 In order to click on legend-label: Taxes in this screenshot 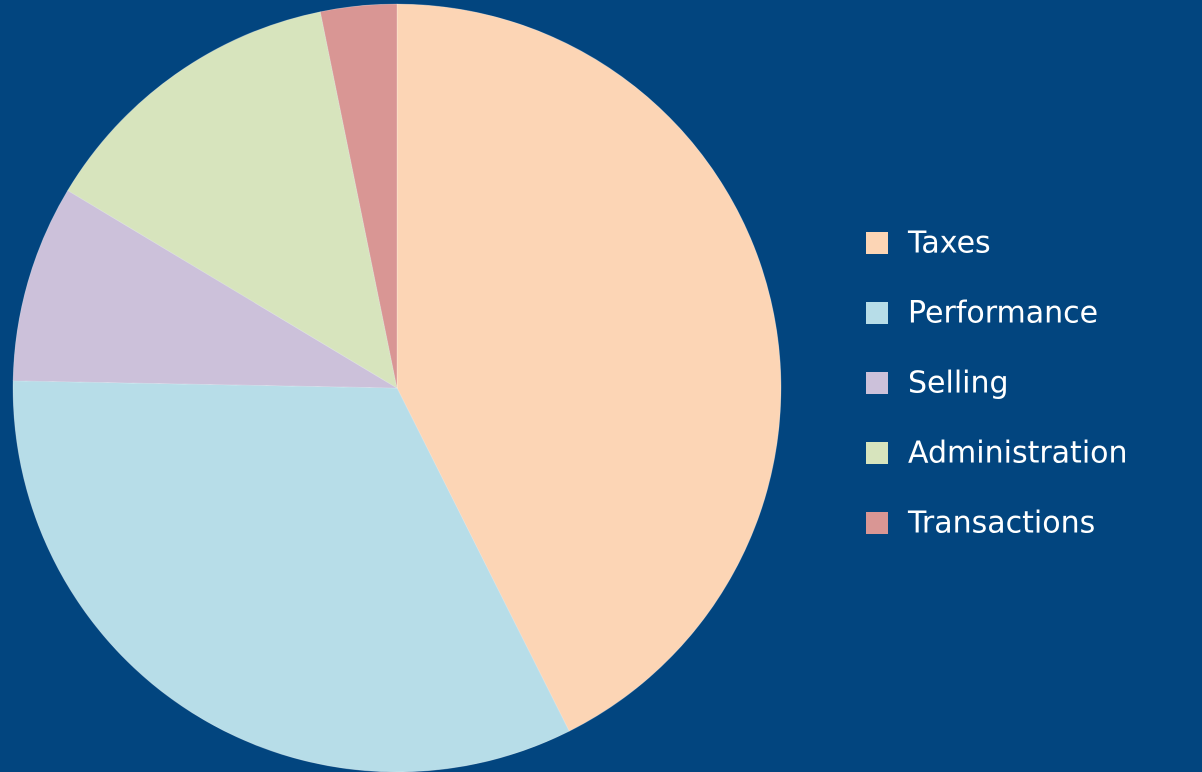, I will do `click(949, 243)`.